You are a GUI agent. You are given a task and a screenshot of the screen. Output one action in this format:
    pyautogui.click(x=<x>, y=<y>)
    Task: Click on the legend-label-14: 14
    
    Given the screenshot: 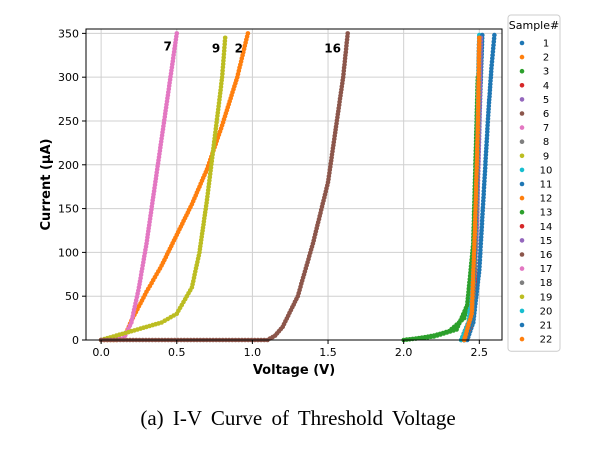 What is the action you would take?
    pyautogui.click(x=546, y=227)
    